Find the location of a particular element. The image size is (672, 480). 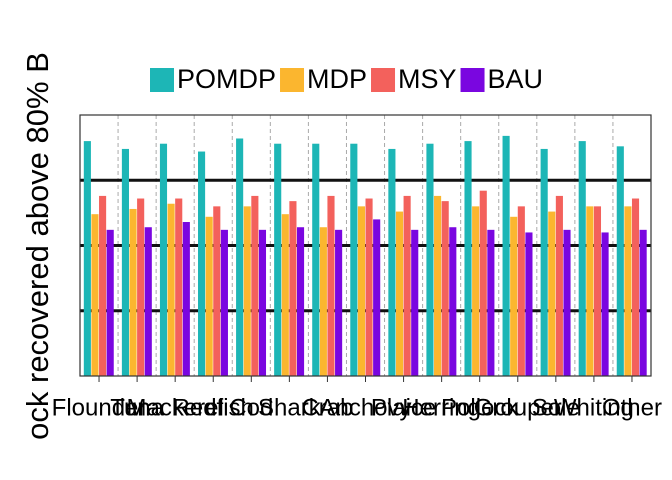

x-tick-label: Mackerel is located at coordinates (174, 407).